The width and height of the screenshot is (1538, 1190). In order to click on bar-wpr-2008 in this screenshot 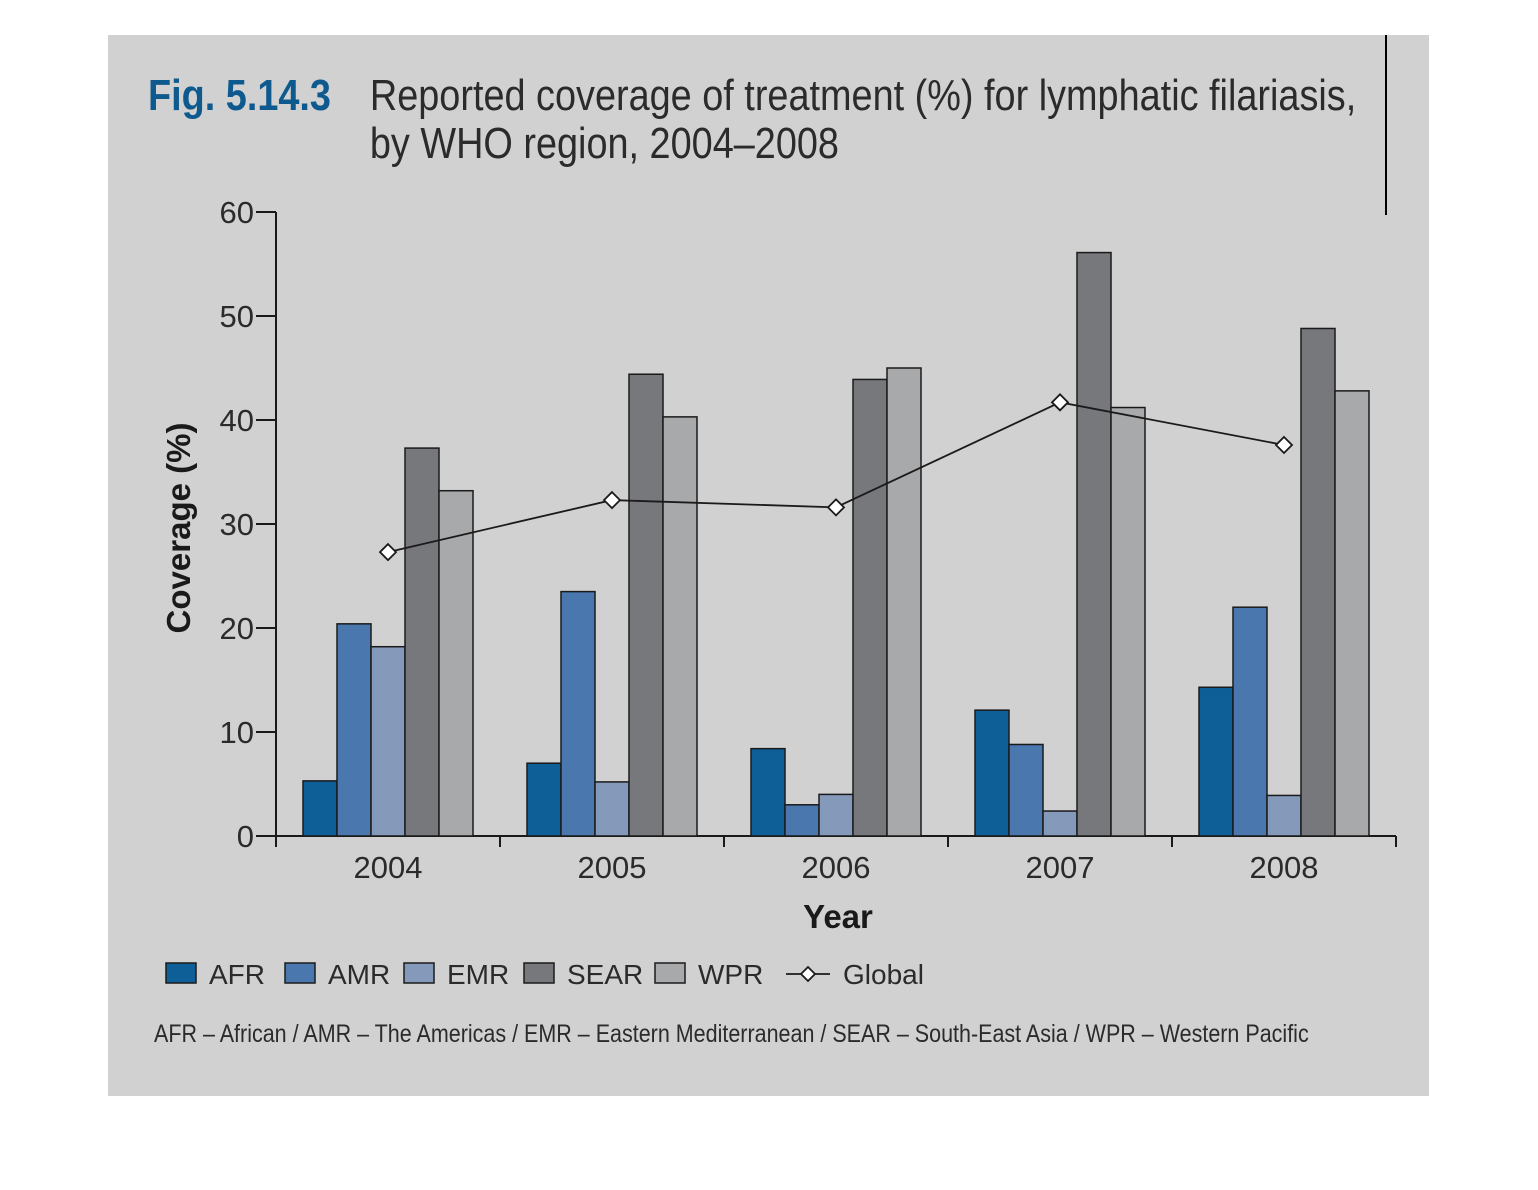, I will do `click(1352, 613)`.